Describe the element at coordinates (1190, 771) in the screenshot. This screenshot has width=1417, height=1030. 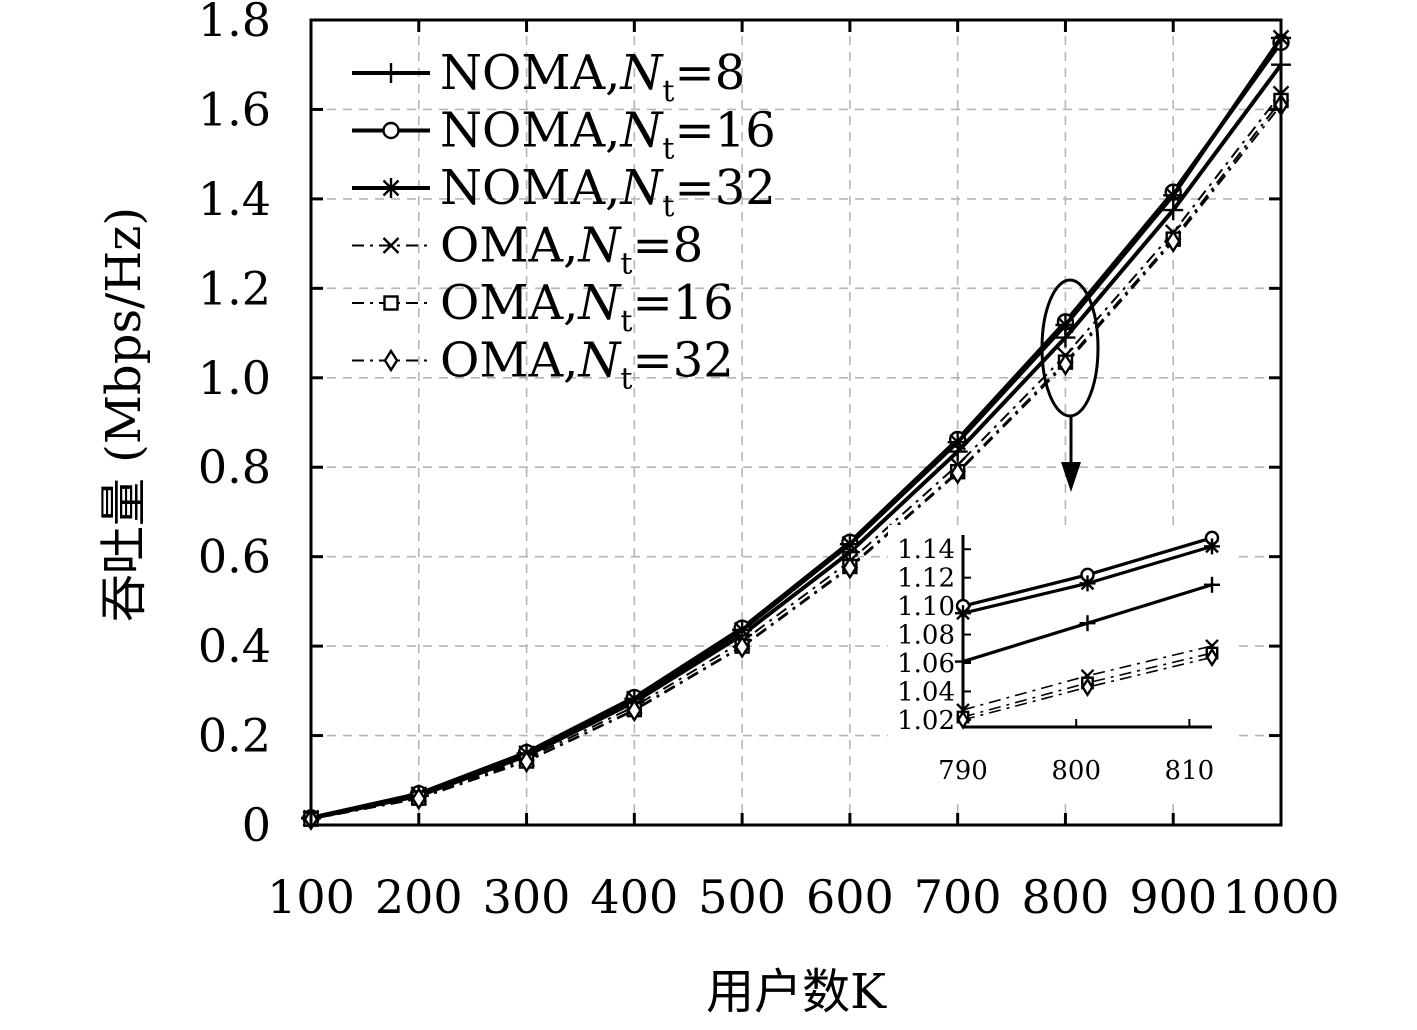
I see `inset-x-tick-label: 810` at that location.